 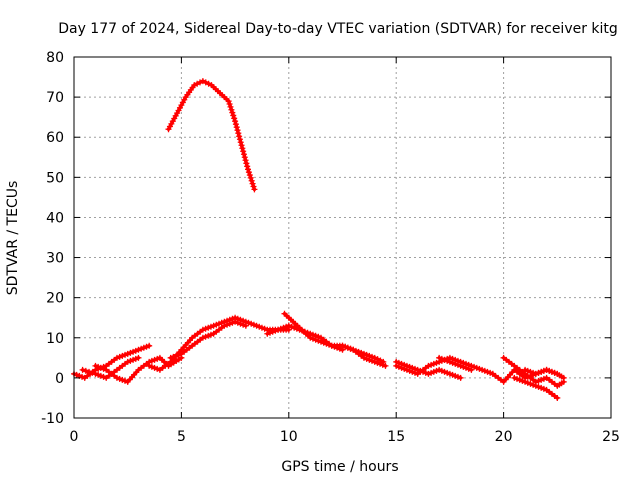 What do you see at coordinates (55, 259) in the screenshot?
I see `y-tick-label: 30` at bounding box center [55, 259].